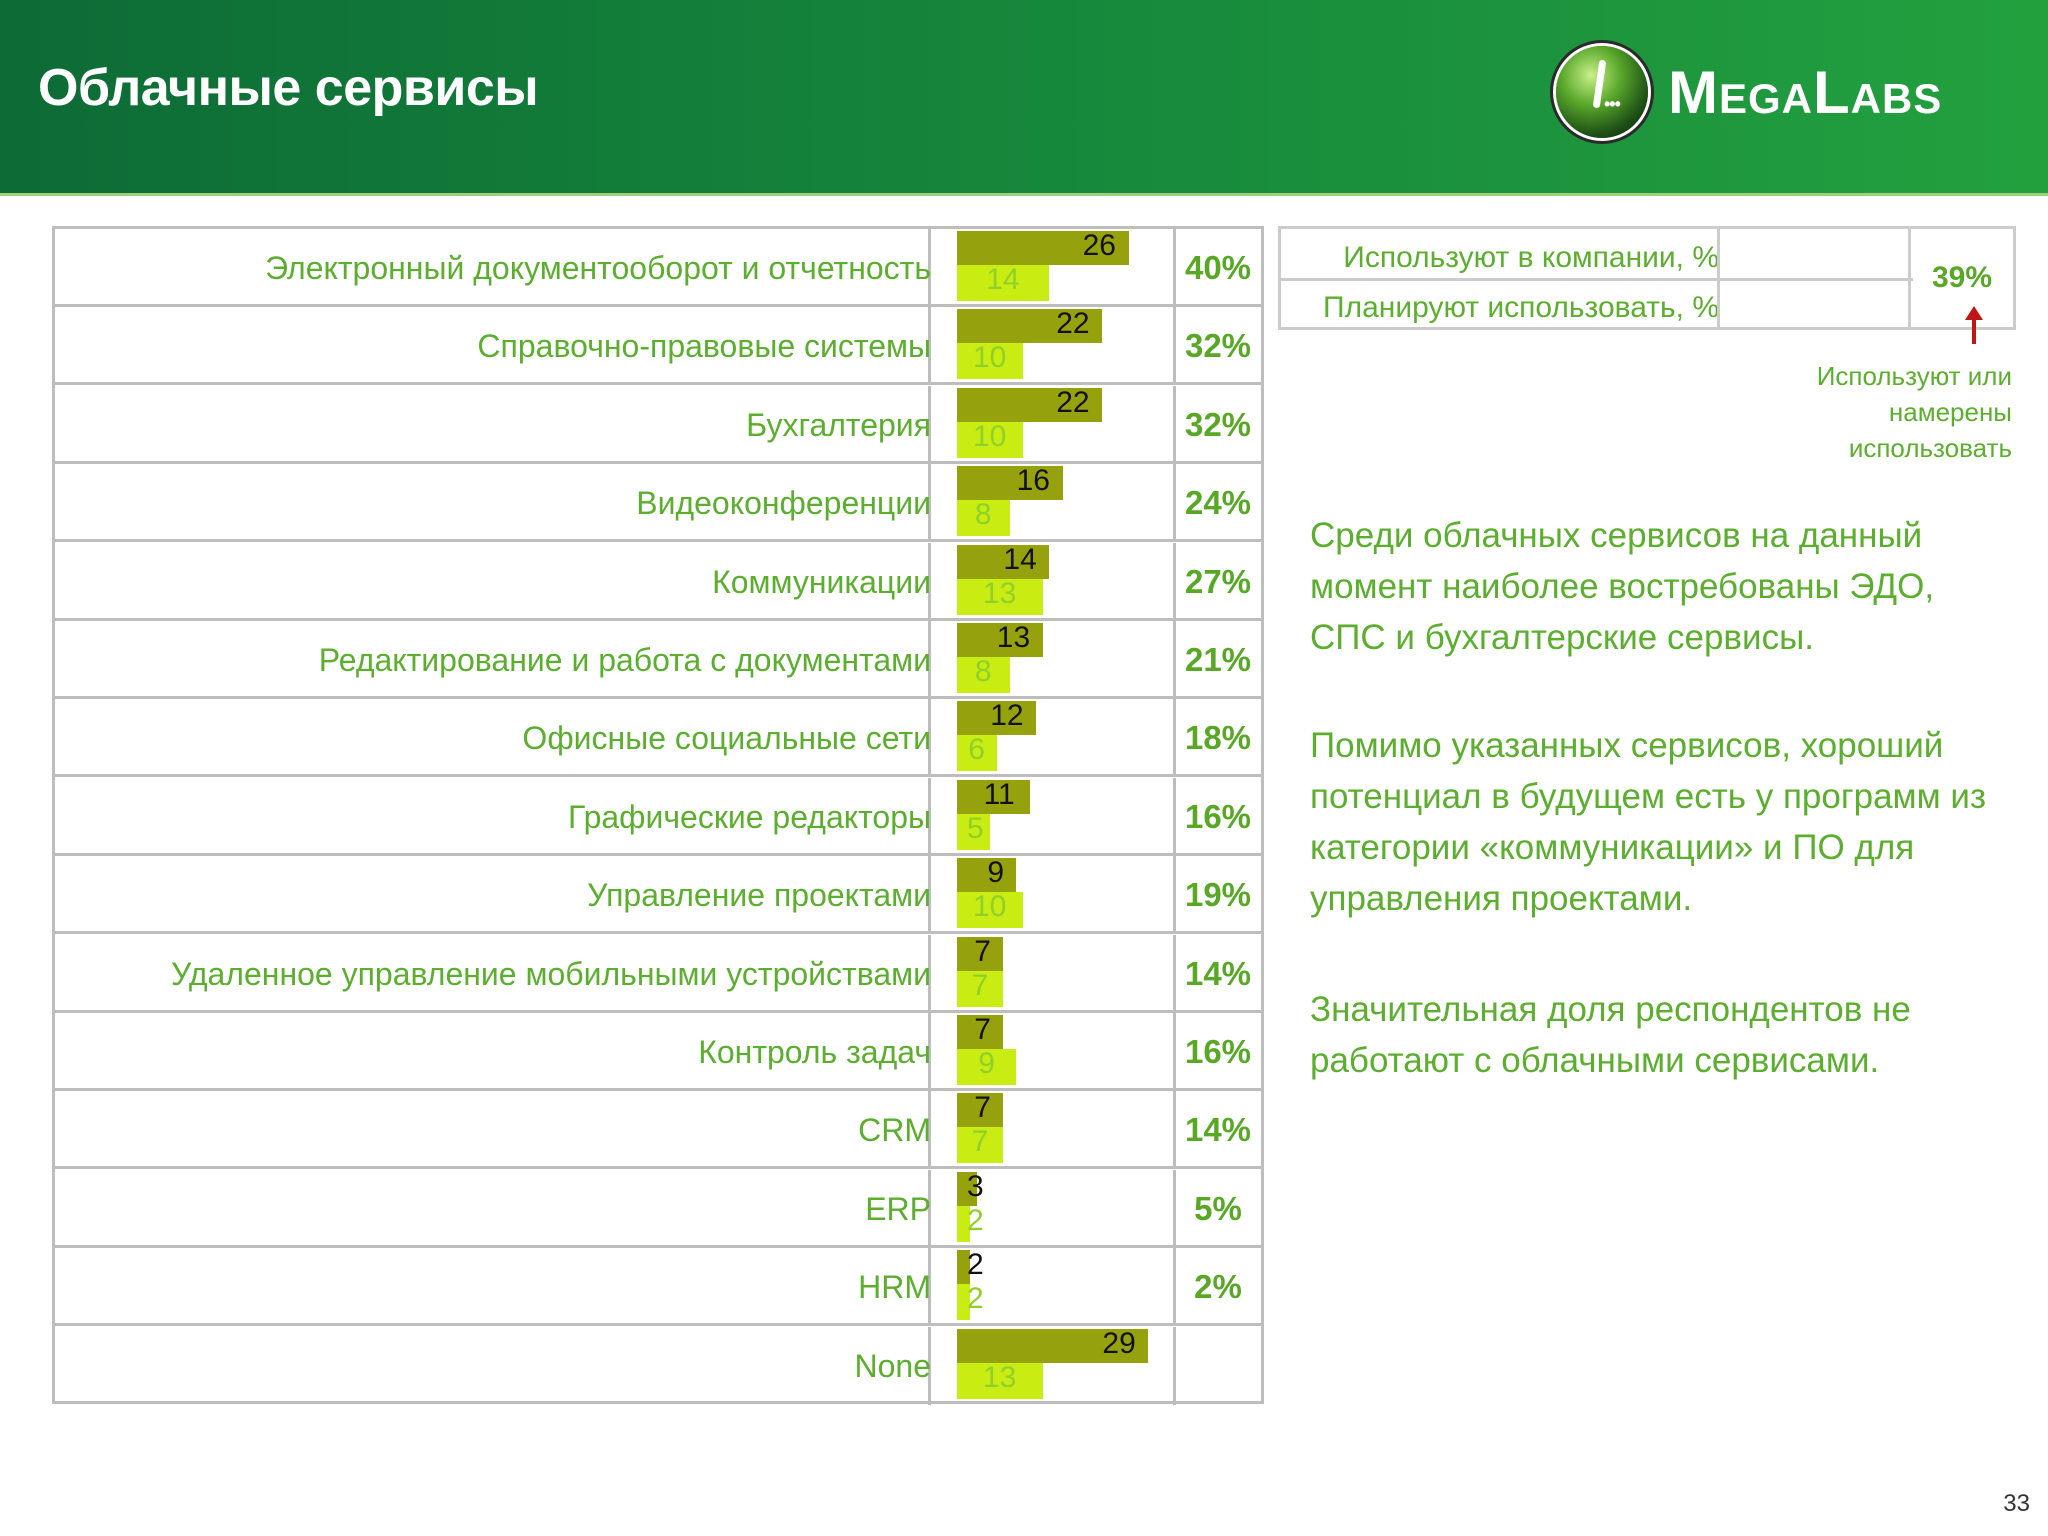 The width and height of the screenshot is (2048, 1536). What do you see at coordinates (1218, 1287) in the screenshot?
I see `total-percent: 2%` at bounding box center [1218, 1287].